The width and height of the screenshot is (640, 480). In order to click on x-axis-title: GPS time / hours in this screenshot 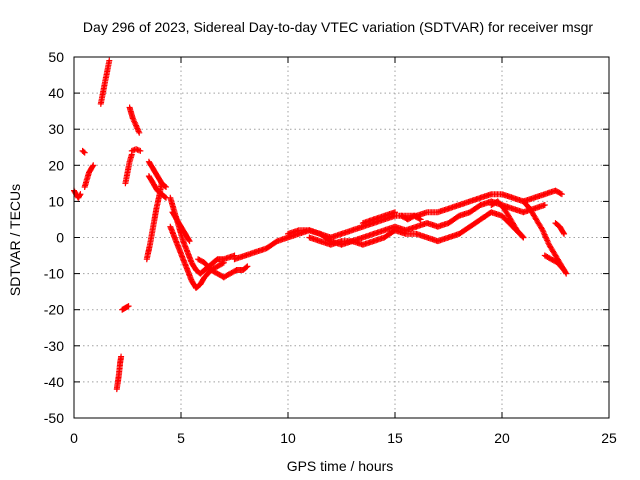, I will do `click(340, 466)`.